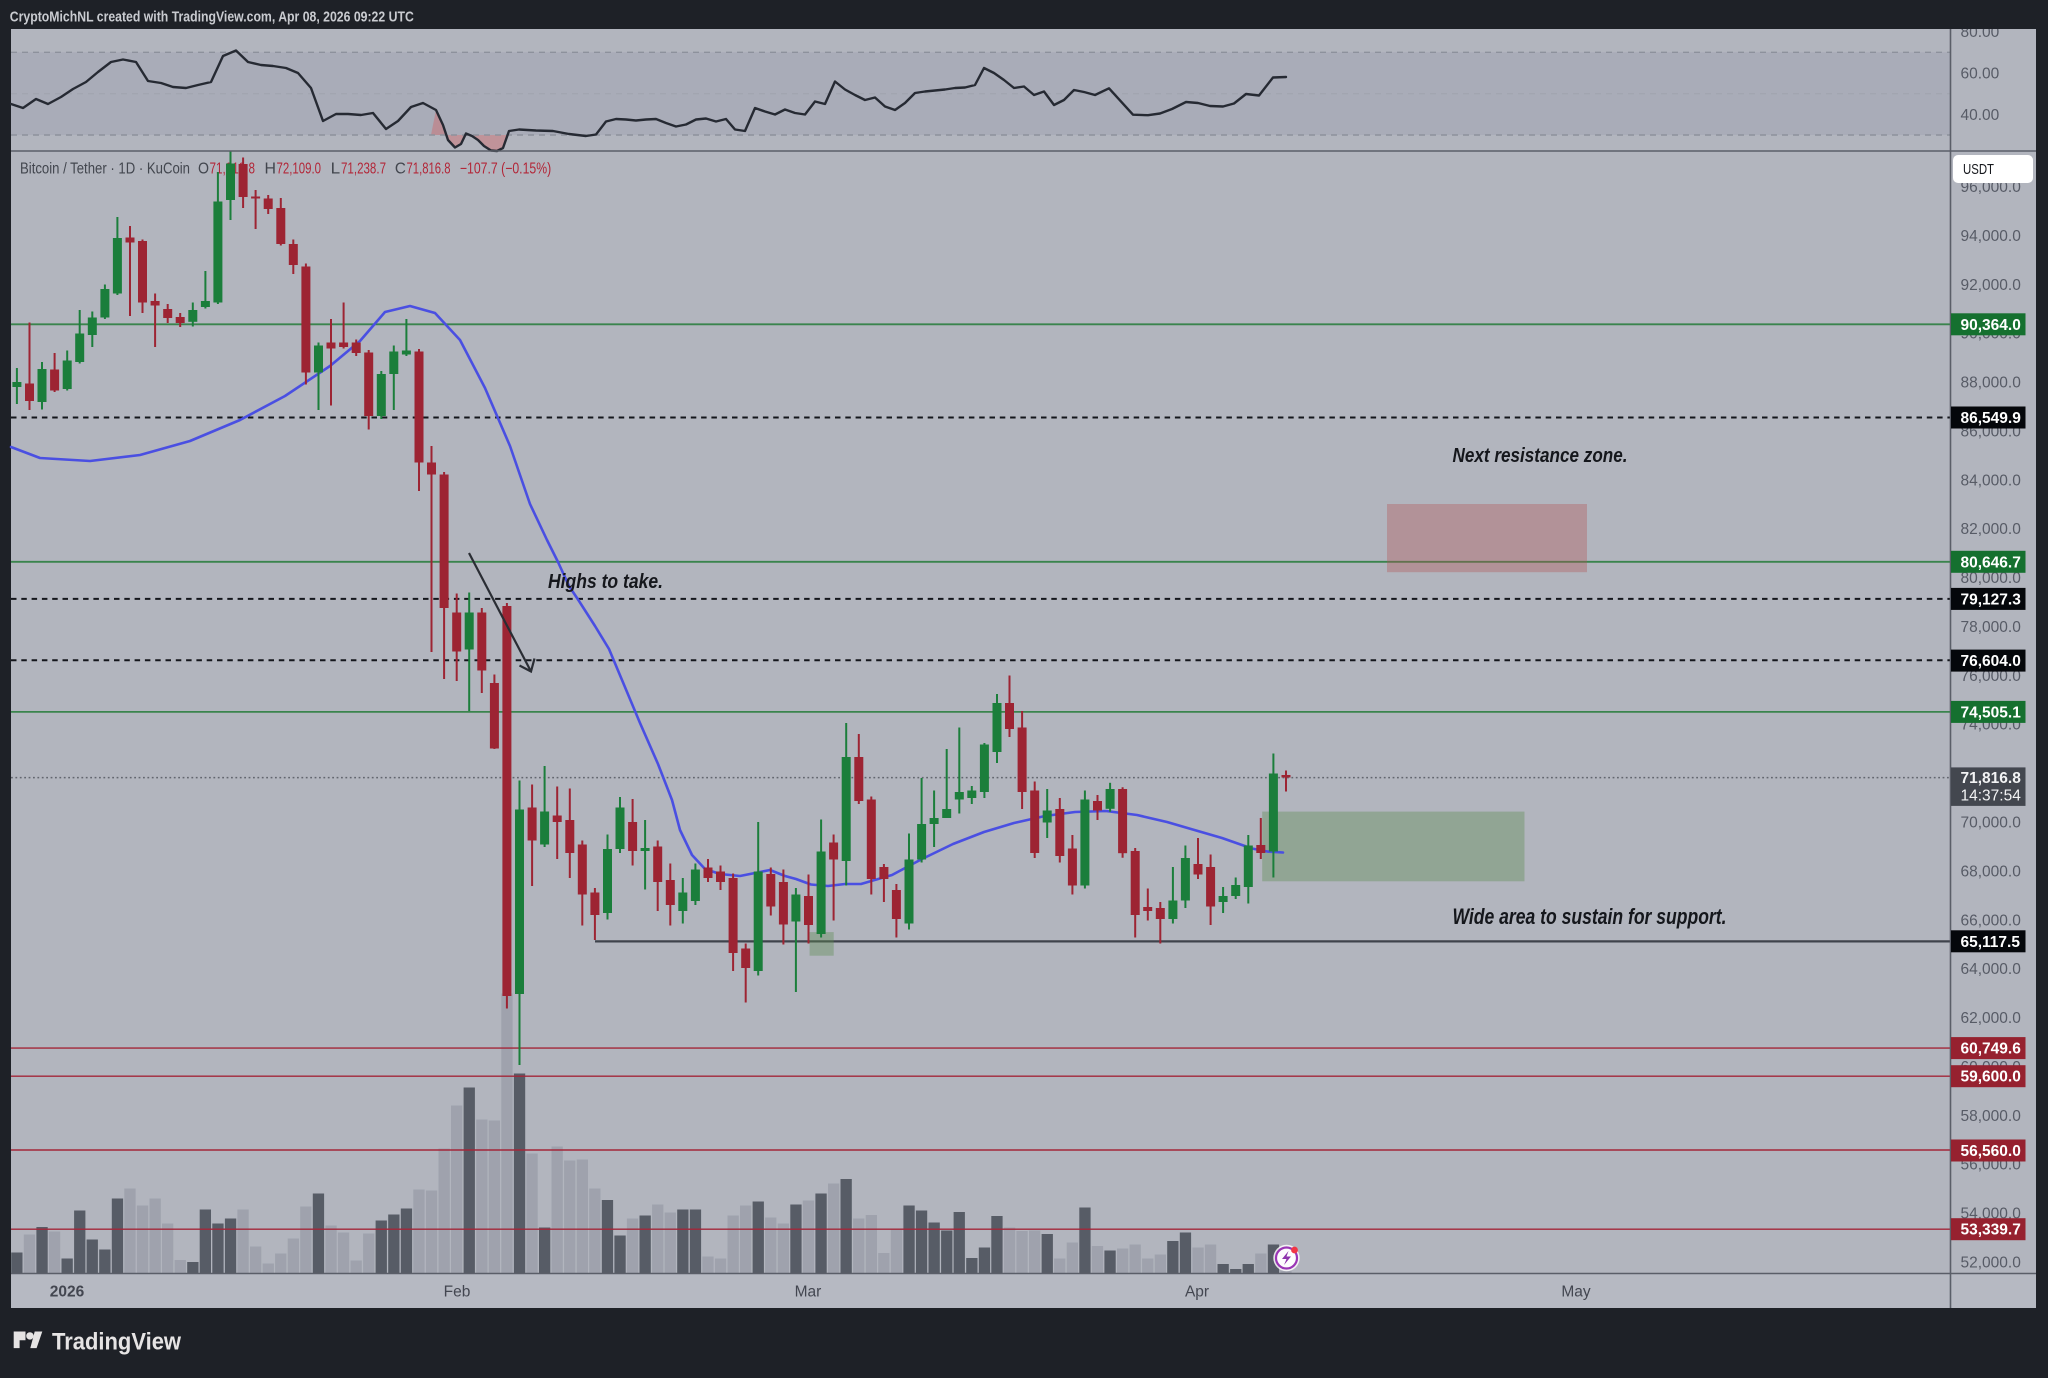  What do you see at coordinates (1991, 1262) in the screenshot?
I see `svg-text: 52,000.0` at bounding box center [1991, 1262].